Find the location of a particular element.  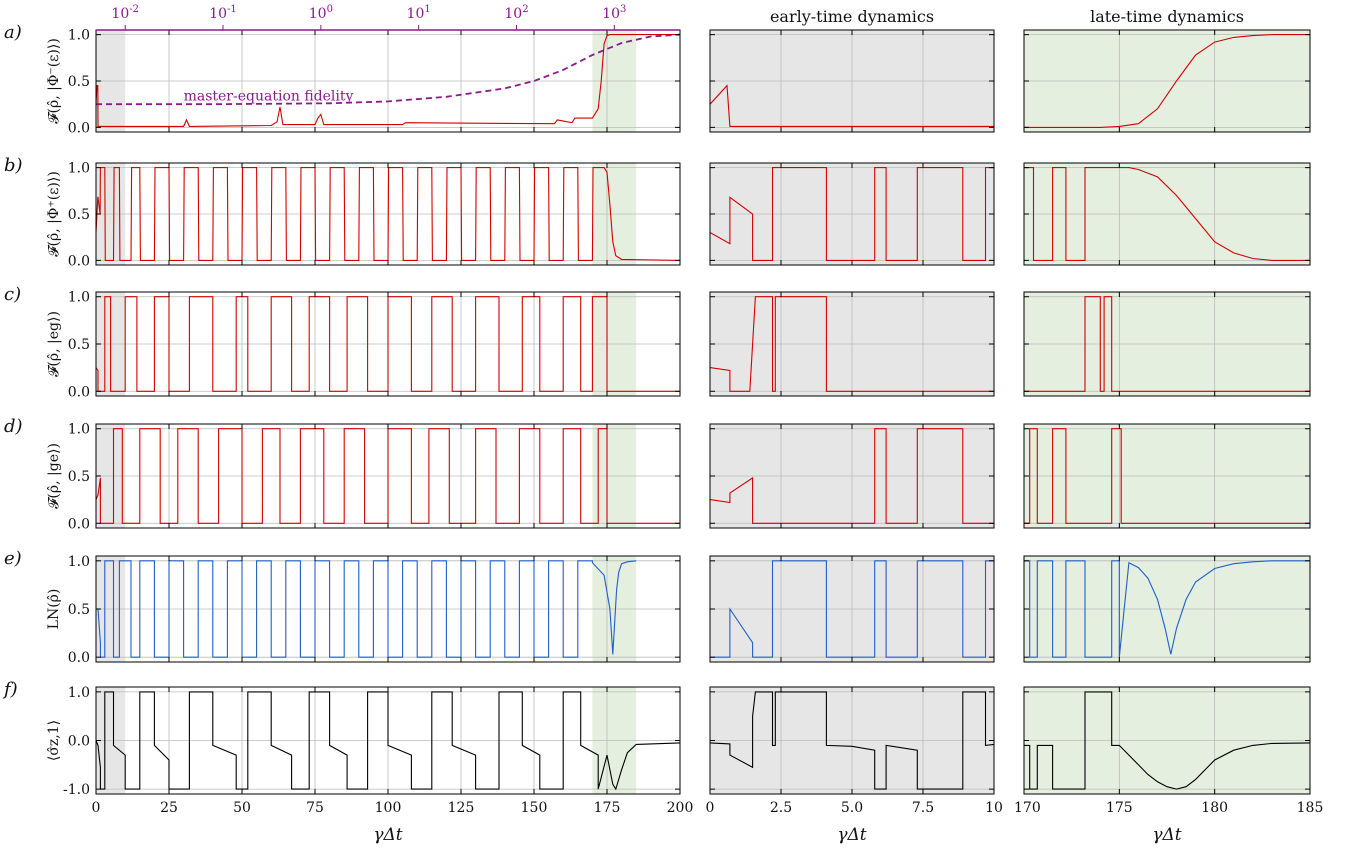

panel-b-col0: 0.0 0.5 1.0 is located at coordinates (374, 215).